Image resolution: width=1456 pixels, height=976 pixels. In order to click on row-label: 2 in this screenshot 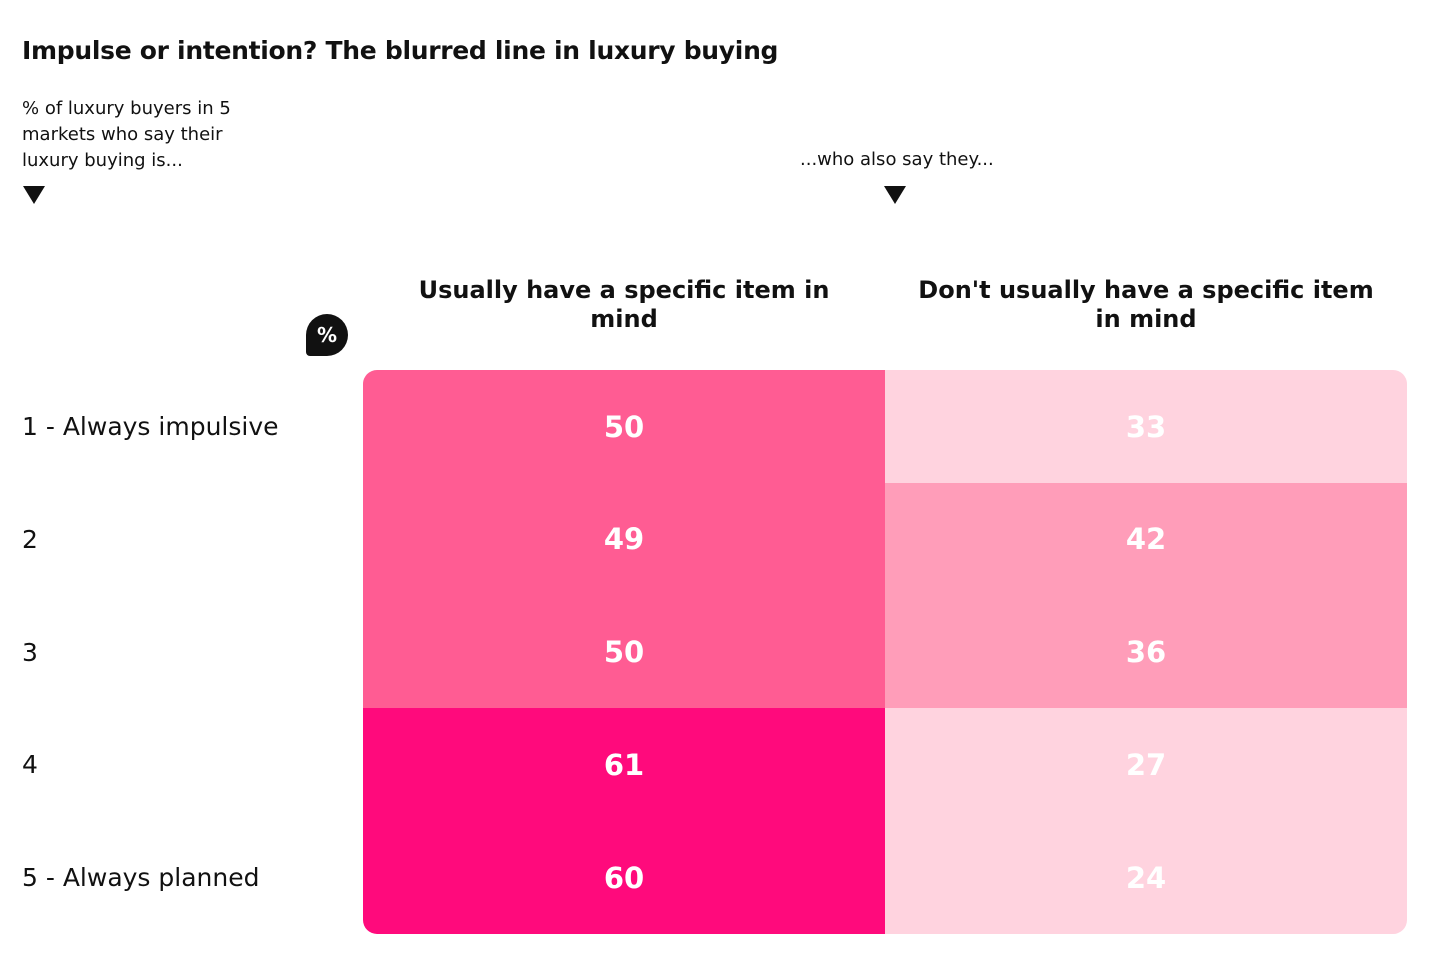, I will do `click(30, 539)`.